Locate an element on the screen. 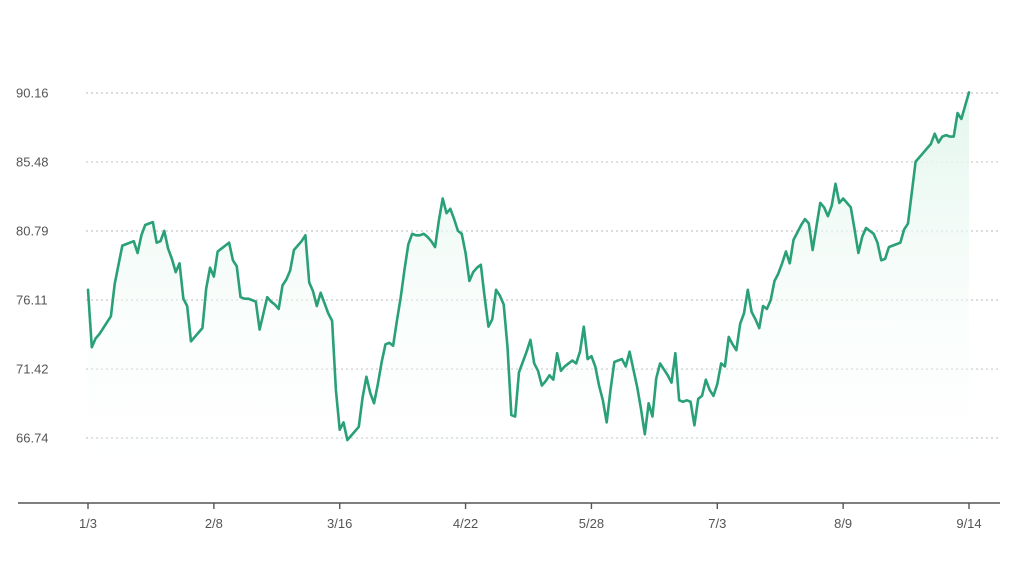 The height and width of the screenshot is (566, 1020). x-tick-label-7: 9/14 is located at coordinates (968, 523).